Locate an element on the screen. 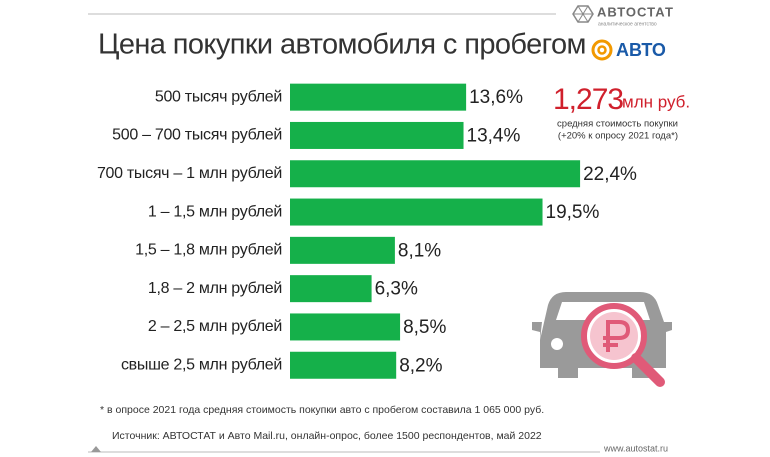  value-label: 8,1% is located at coordinates (419, 250).